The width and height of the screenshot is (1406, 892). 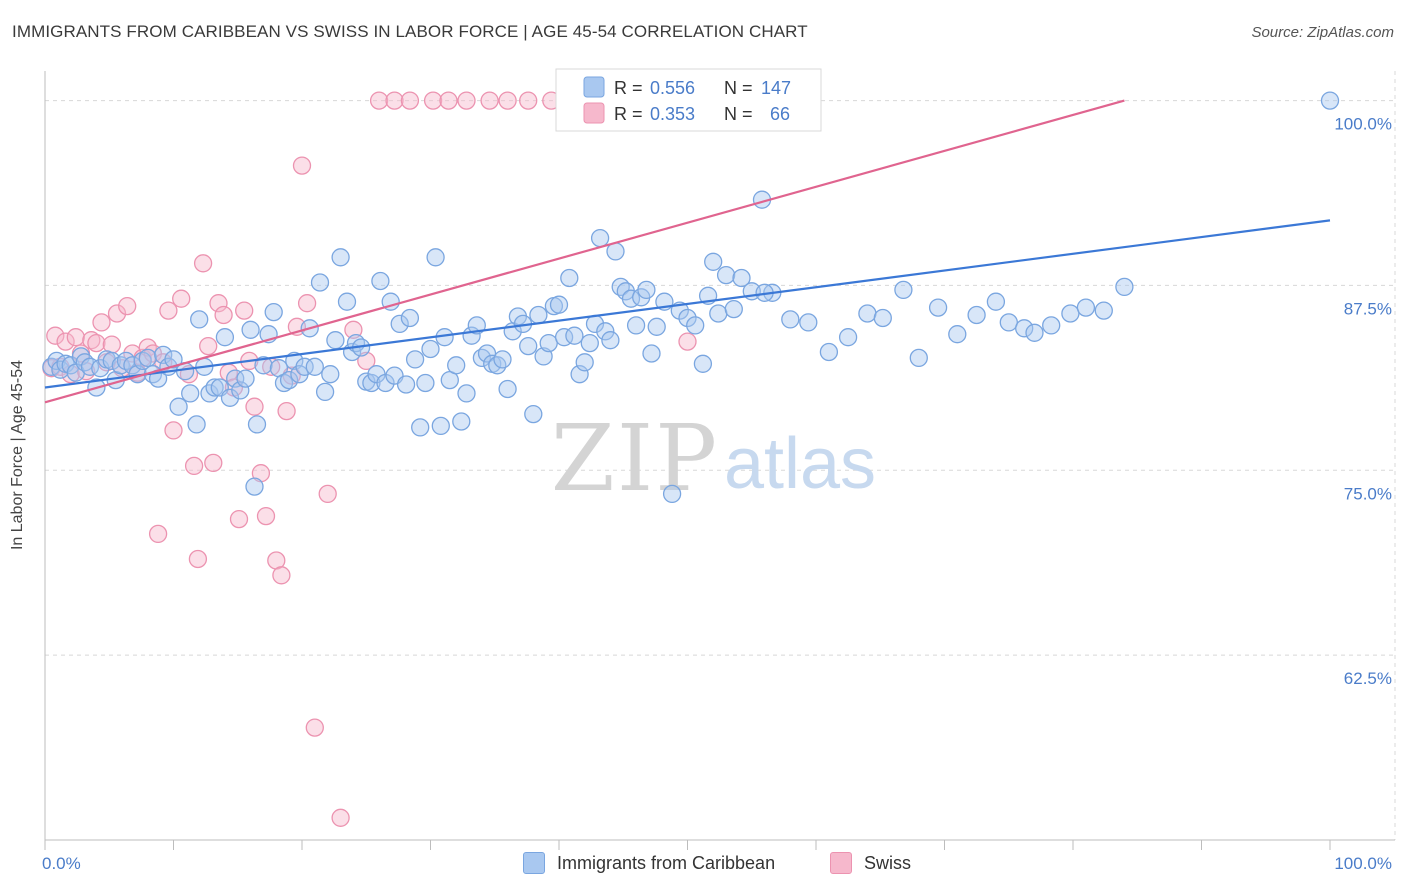 What do you see at coordinates (594, 87) in the screenshot?
I see `legend-swatch-caribbean` at bounding box center [594, 87].